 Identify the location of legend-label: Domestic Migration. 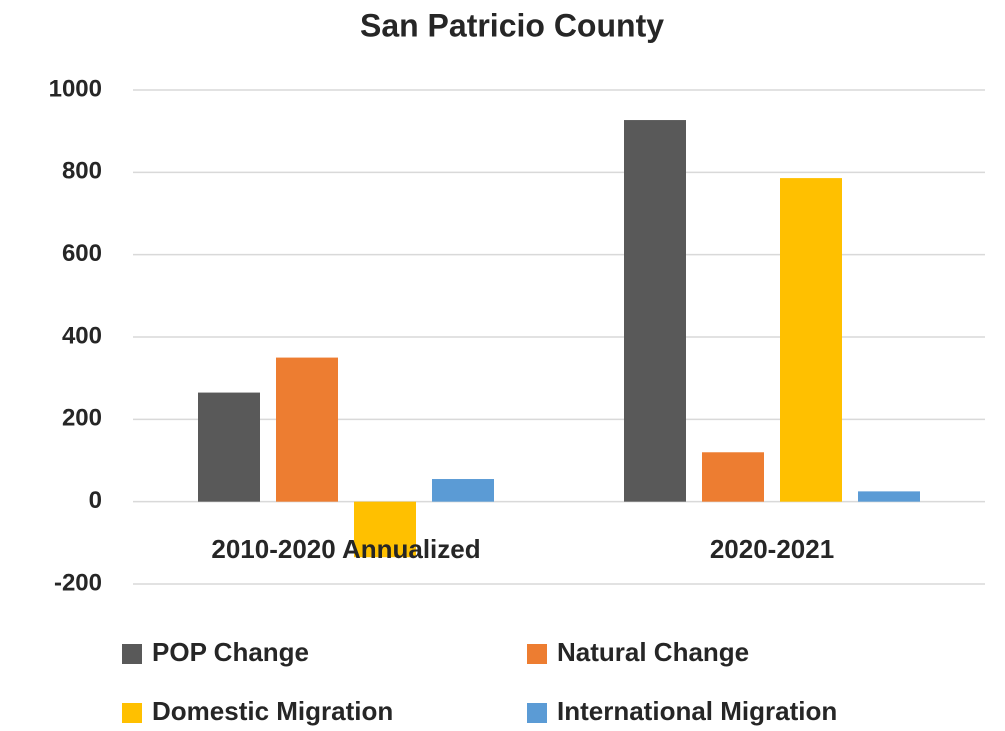
(272, 711).